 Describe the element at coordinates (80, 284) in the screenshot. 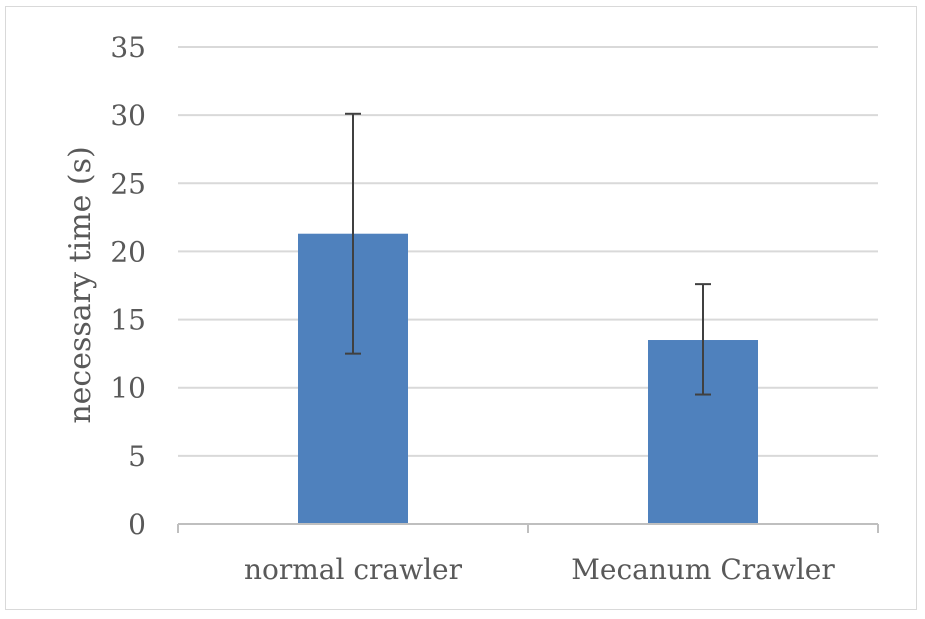

I see `y-axis-title: necessary time (s)` at that location.